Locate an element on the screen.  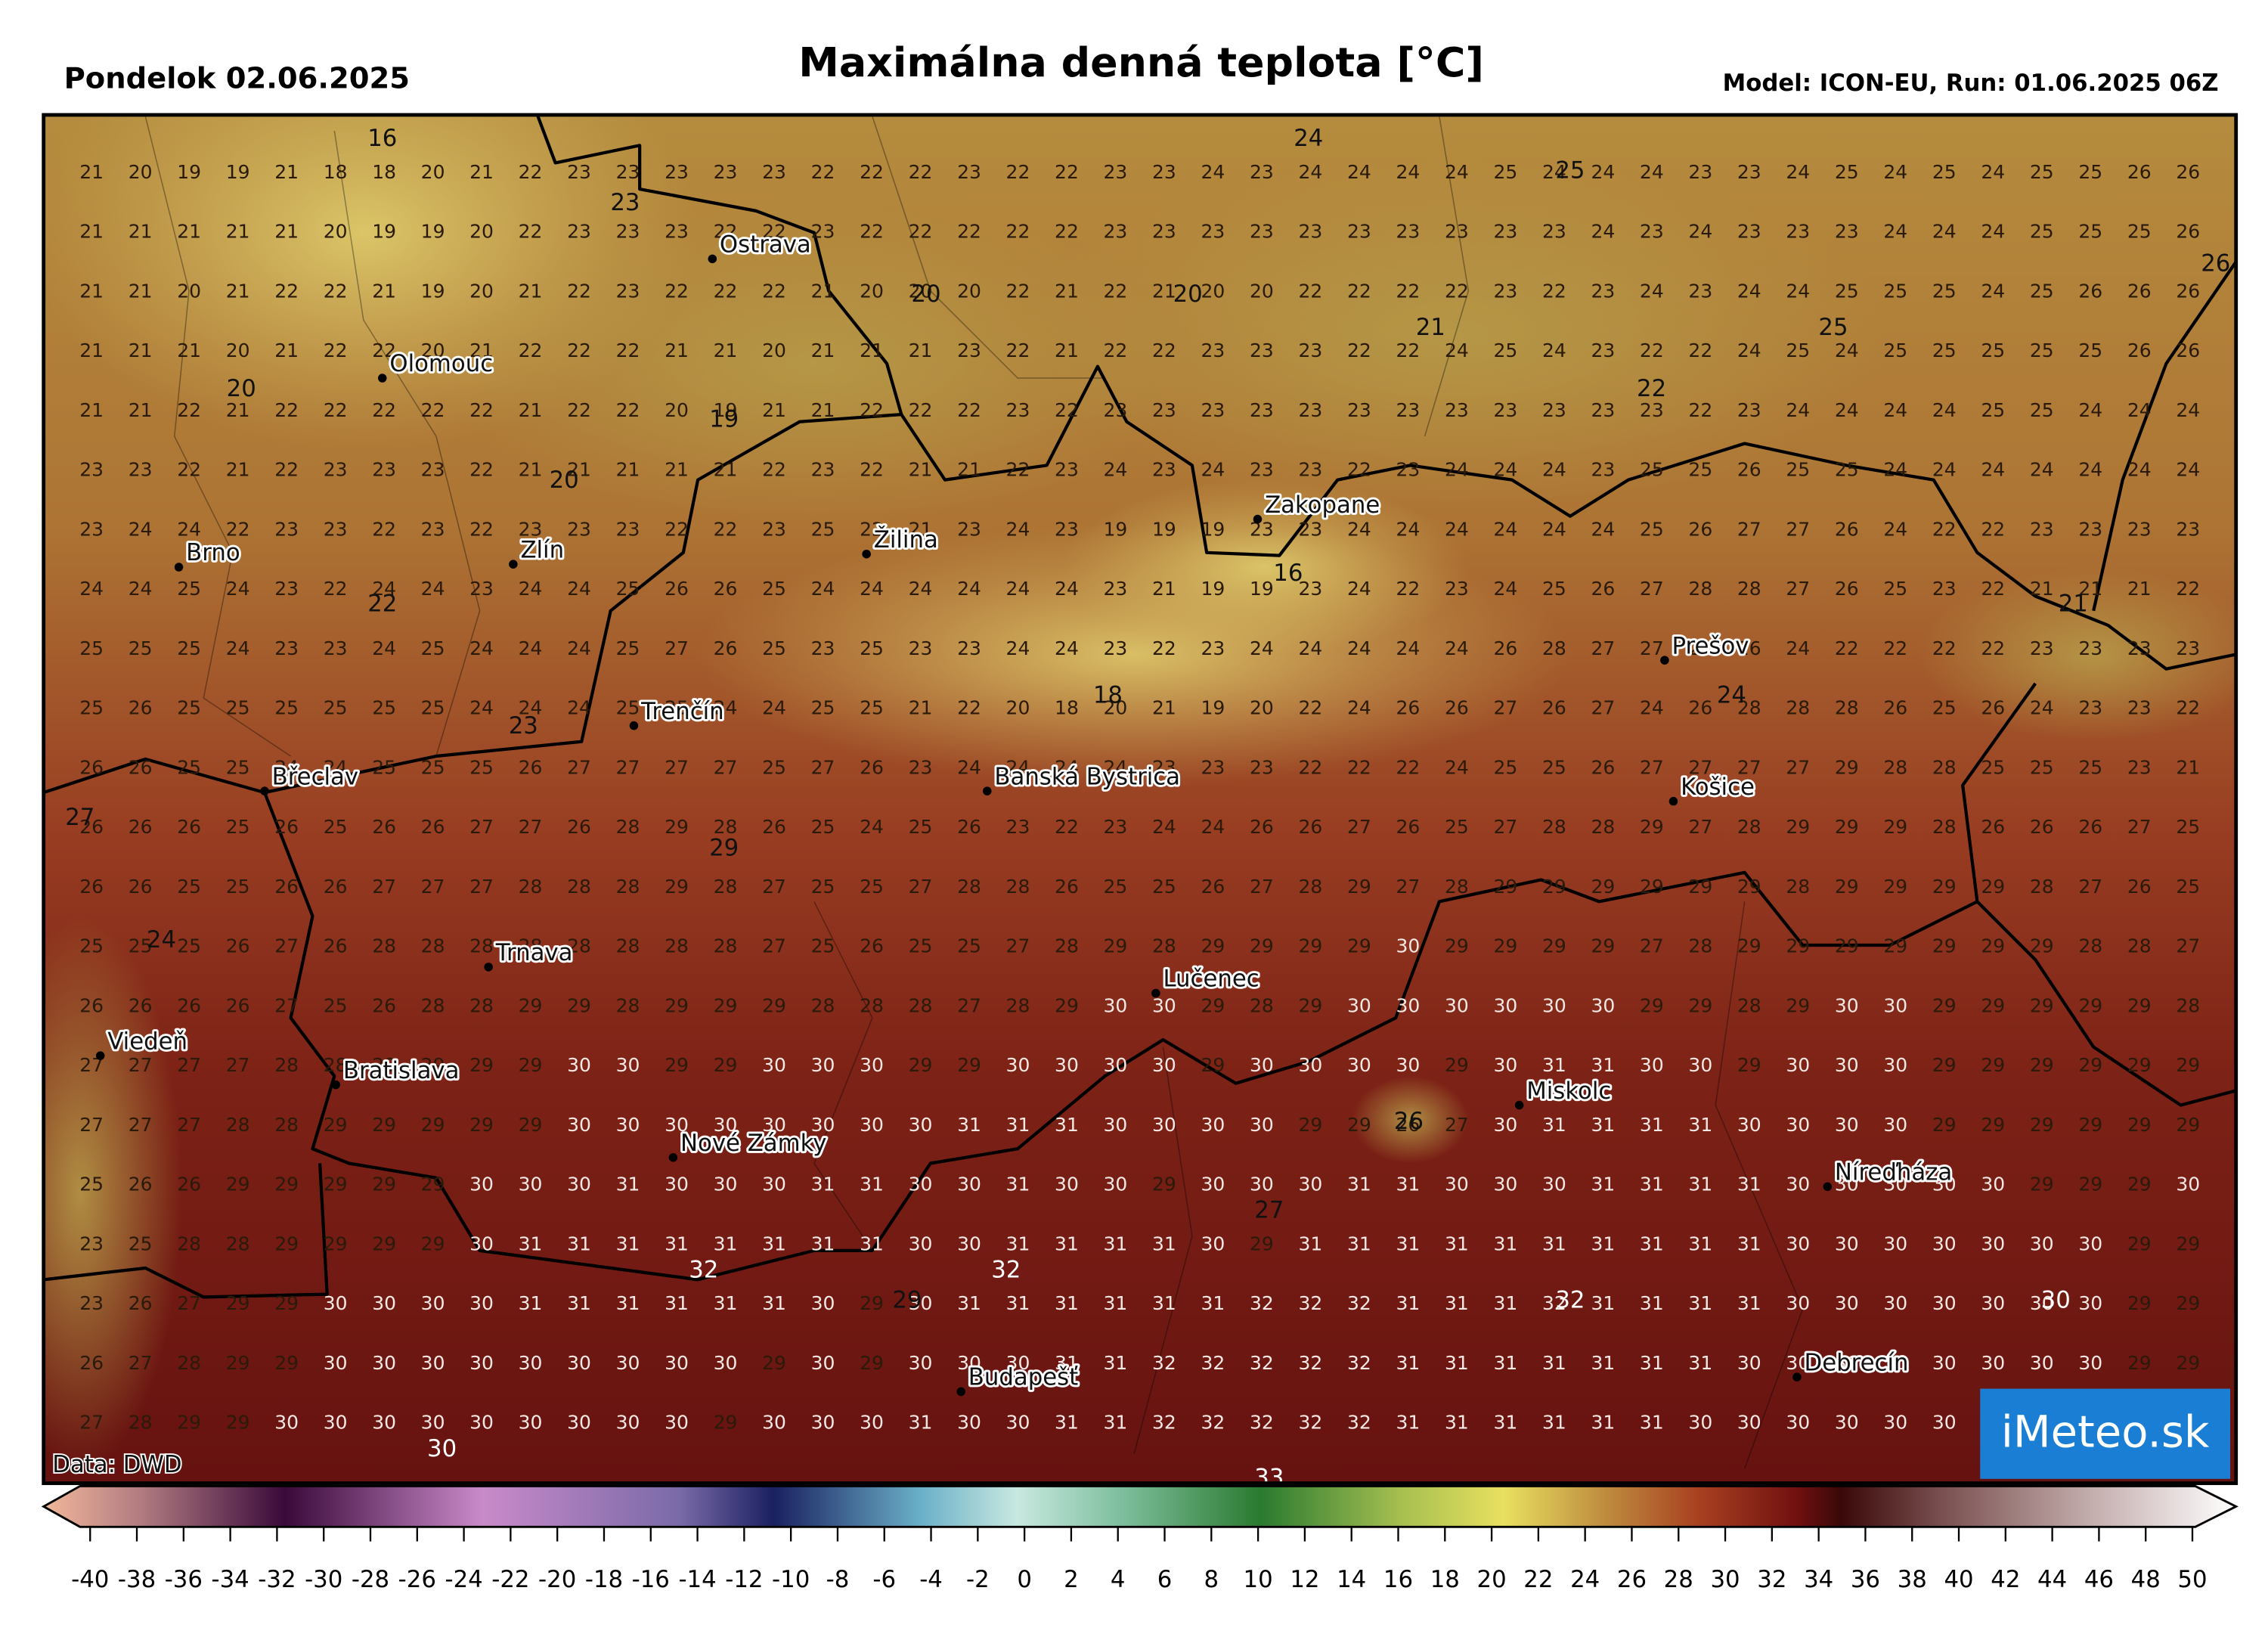
city-label: Miskolc is located at coordinates (1569, 1091).